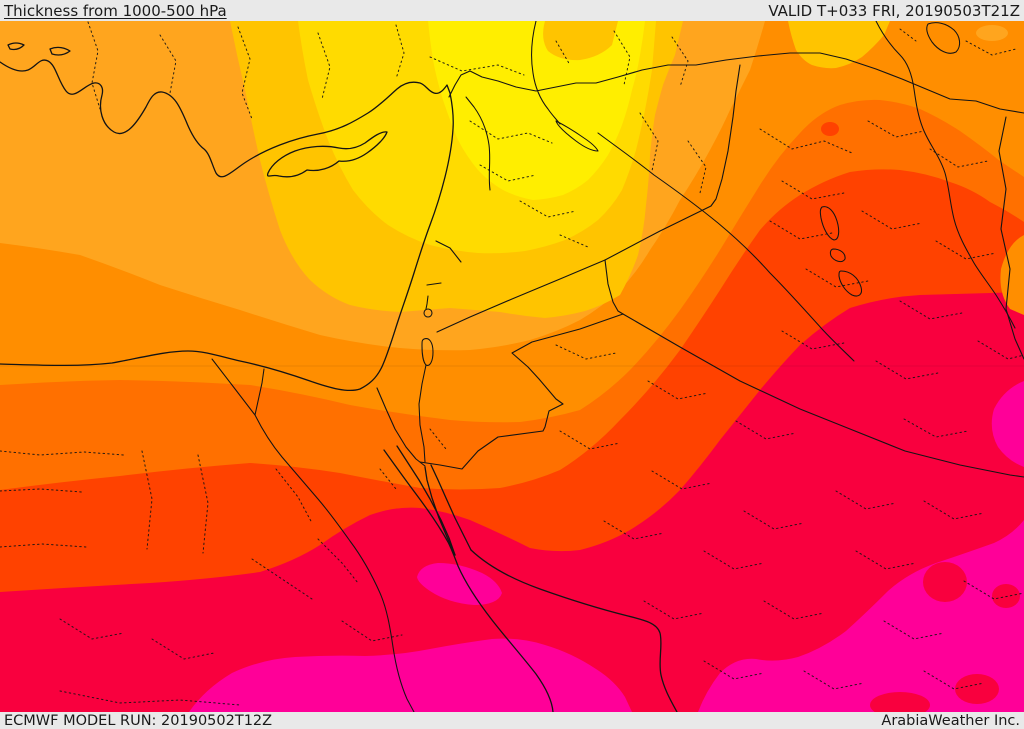  Describe the element at coordinates (401, 427) in the screenshot. I see `border-israel-egypt` at that location.